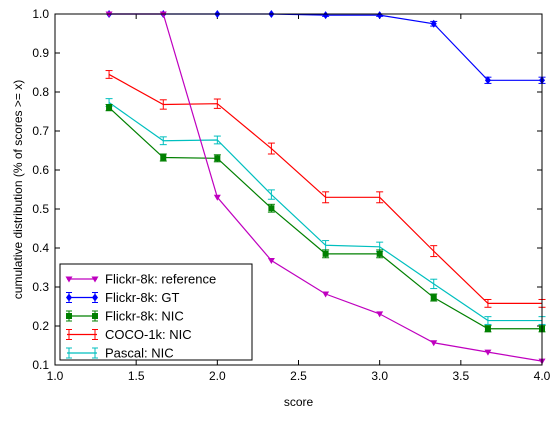 Image resolution: width=554 pixels, height=434 pixels. Describe the element at coordinates (460, 376) in the screenshot. I see `x-tick-label: 3.5` at that location.